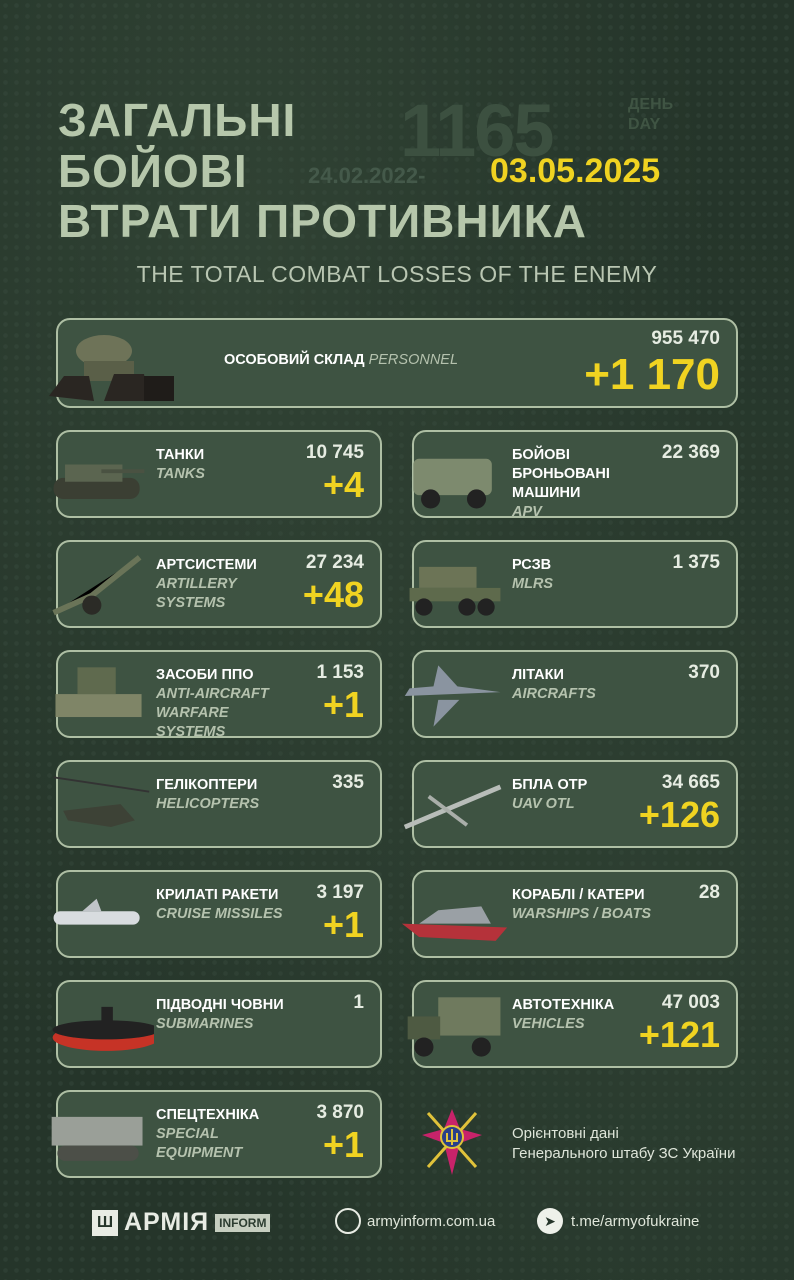 Image resolution: width=794 pixels, height=1280 pixels. Describe the element at coordinates (575, 171) in the screenshot. I see `report-date: 03.05.2025` at that location.